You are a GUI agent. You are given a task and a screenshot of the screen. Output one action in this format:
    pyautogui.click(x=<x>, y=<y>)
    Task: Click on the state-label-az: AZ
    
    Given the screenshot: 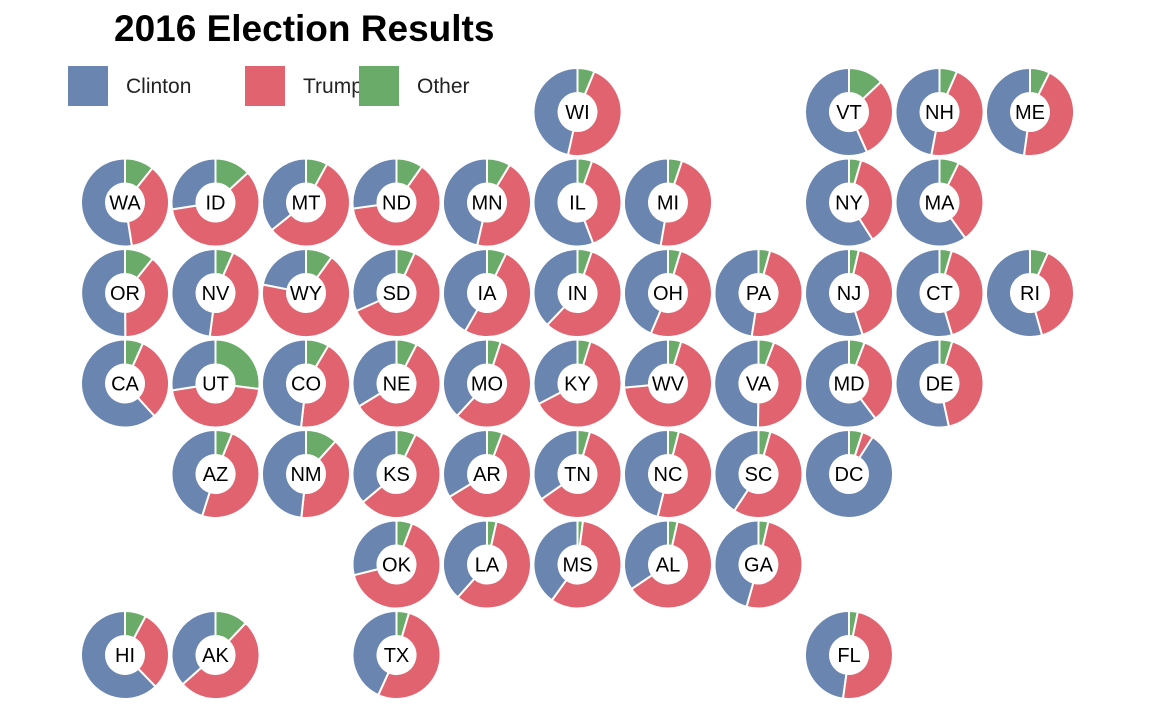 What is the action you would take?
    pyautogui.click(x=216, y=475)
    